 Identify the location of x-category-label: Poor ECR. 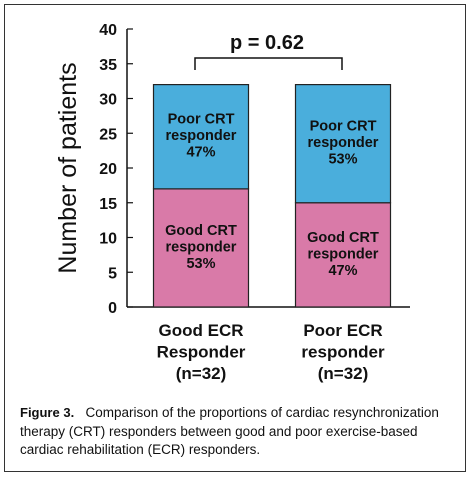
(342, 330).